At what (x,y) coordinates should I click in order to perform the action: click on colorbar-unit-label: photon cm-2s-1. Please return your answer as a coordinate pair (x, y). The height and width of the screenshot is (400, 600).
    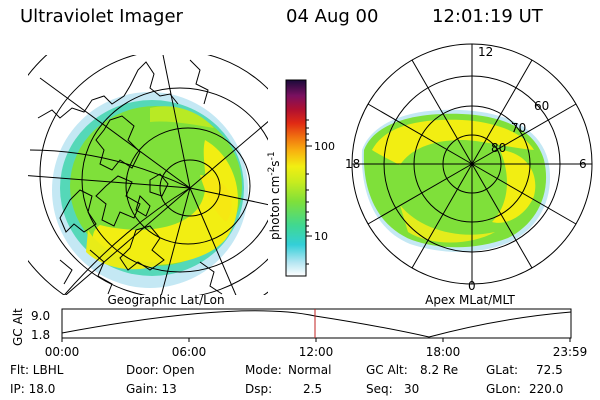
    Looking at the image, I should click on (274, 195).